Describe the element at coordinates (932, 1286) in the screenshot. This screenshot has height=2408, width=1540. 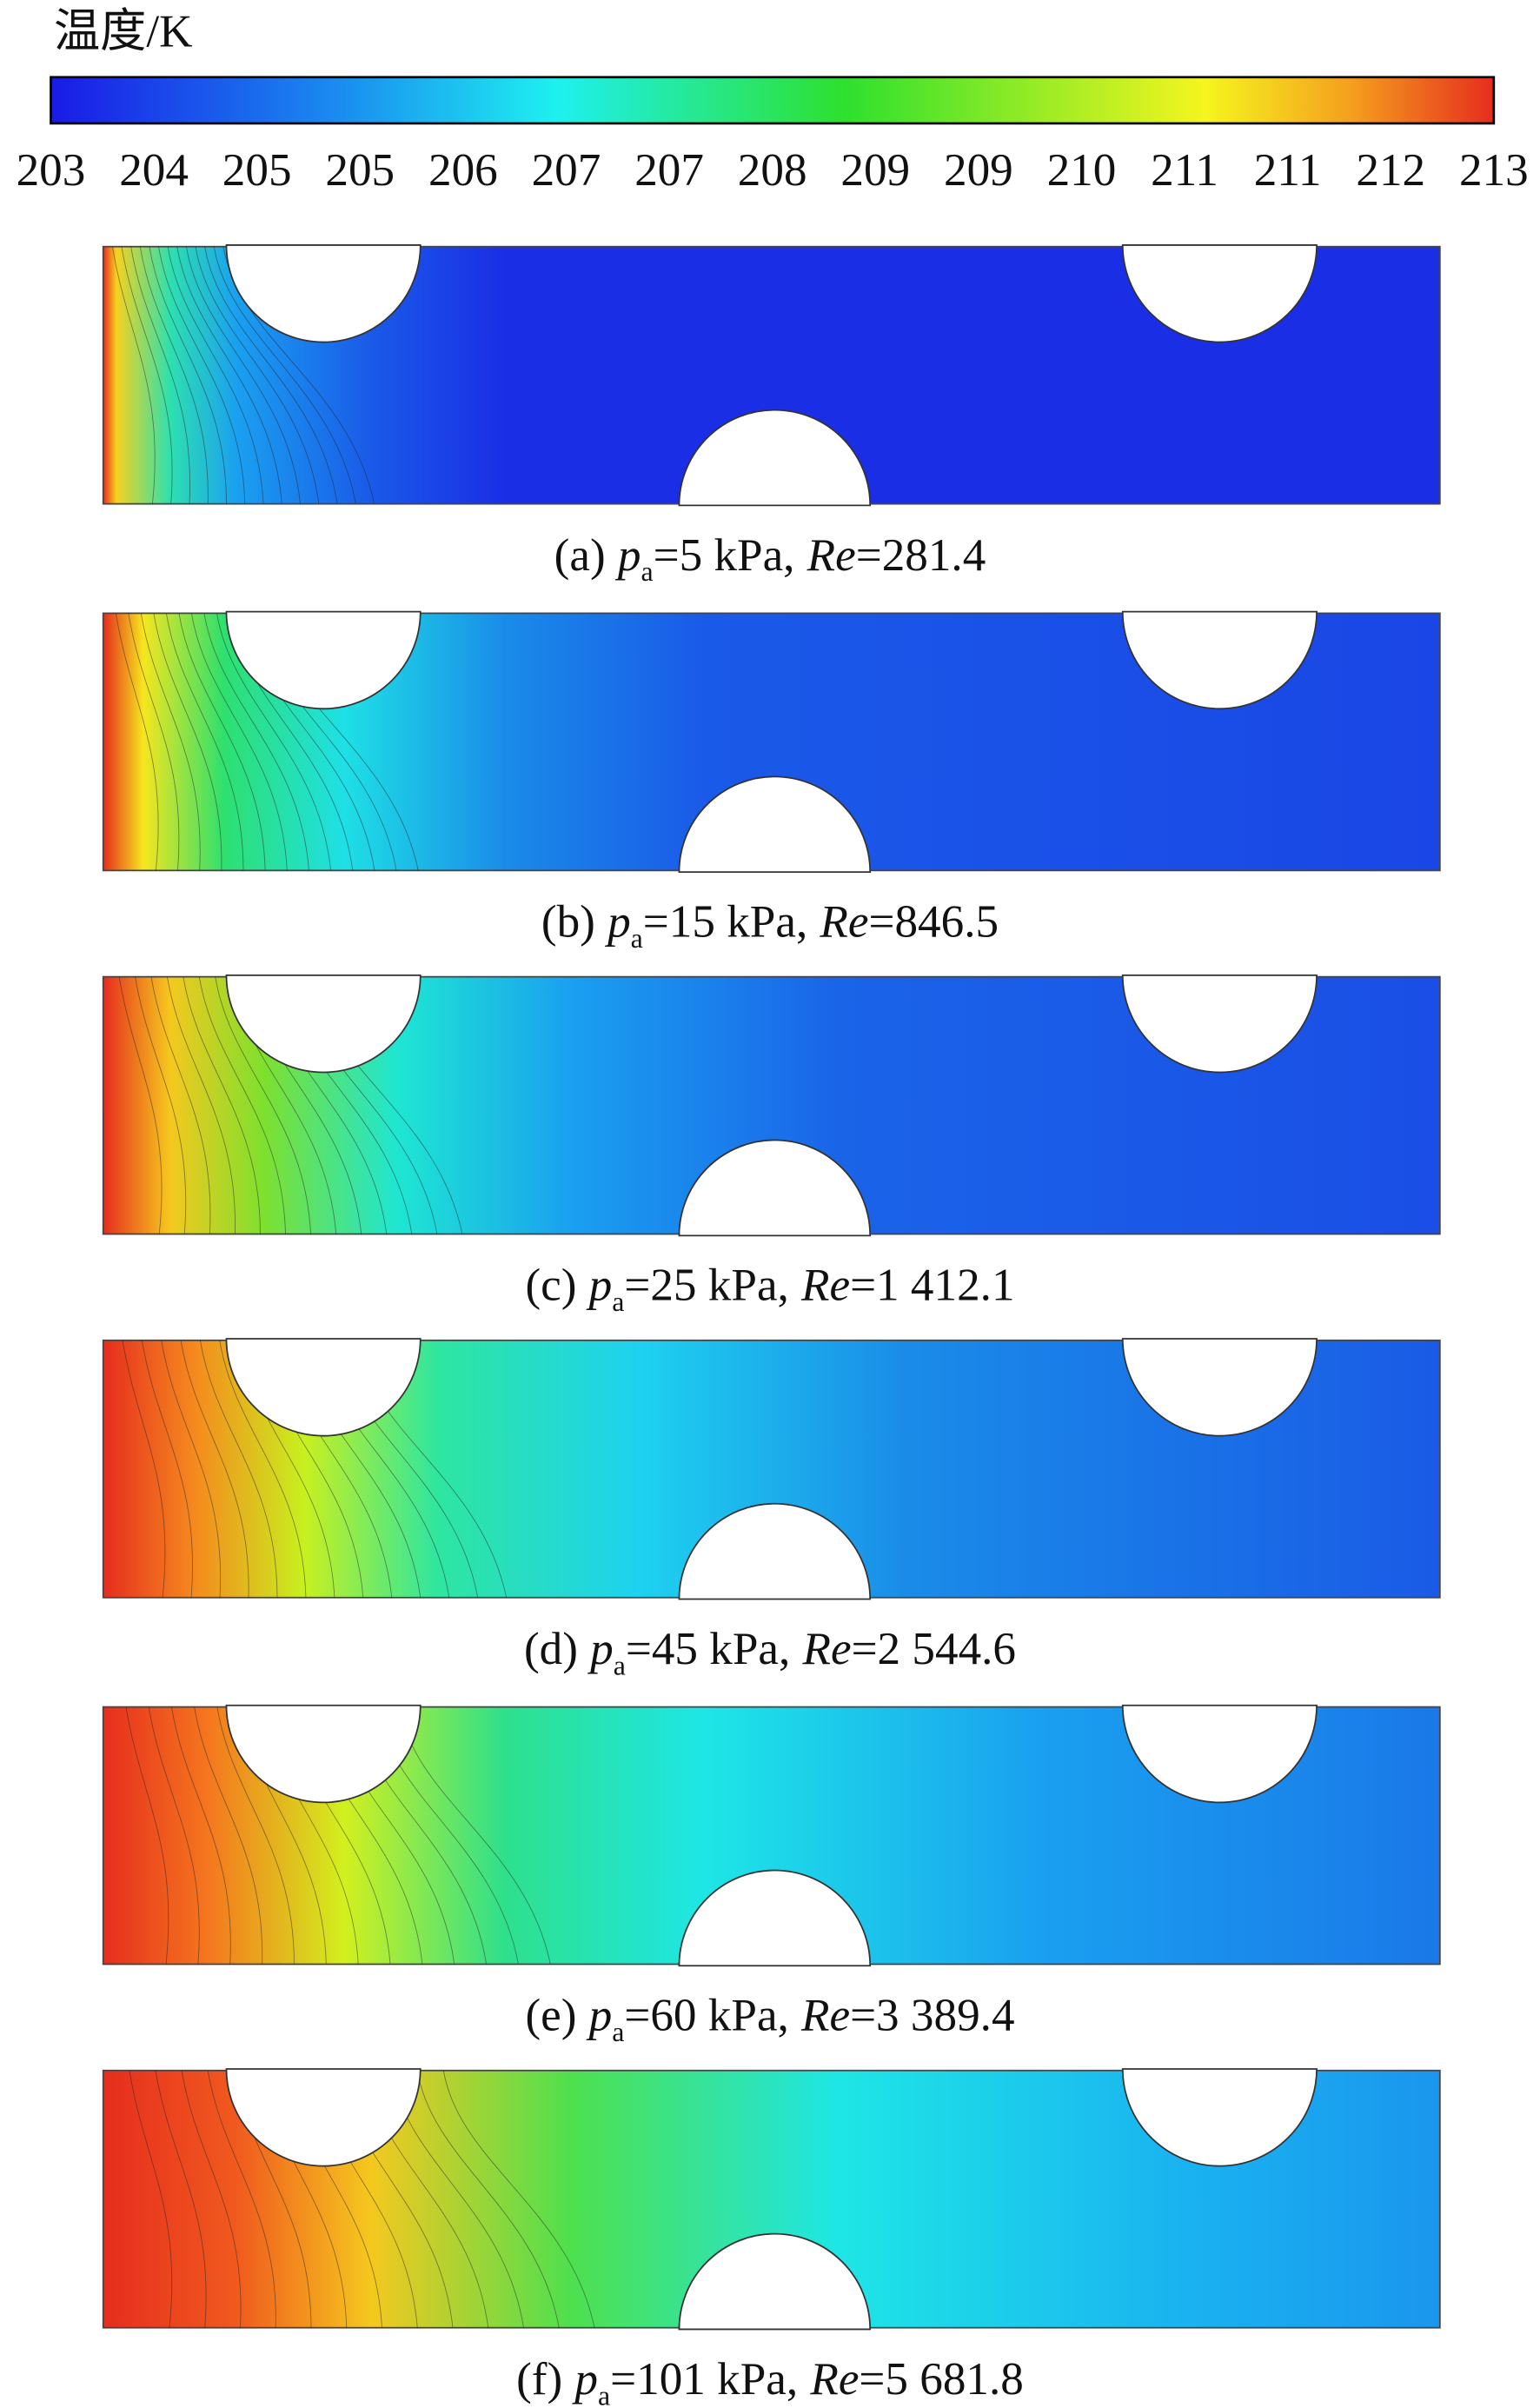
I see `reynolds-value: =1 412.1` at that location.